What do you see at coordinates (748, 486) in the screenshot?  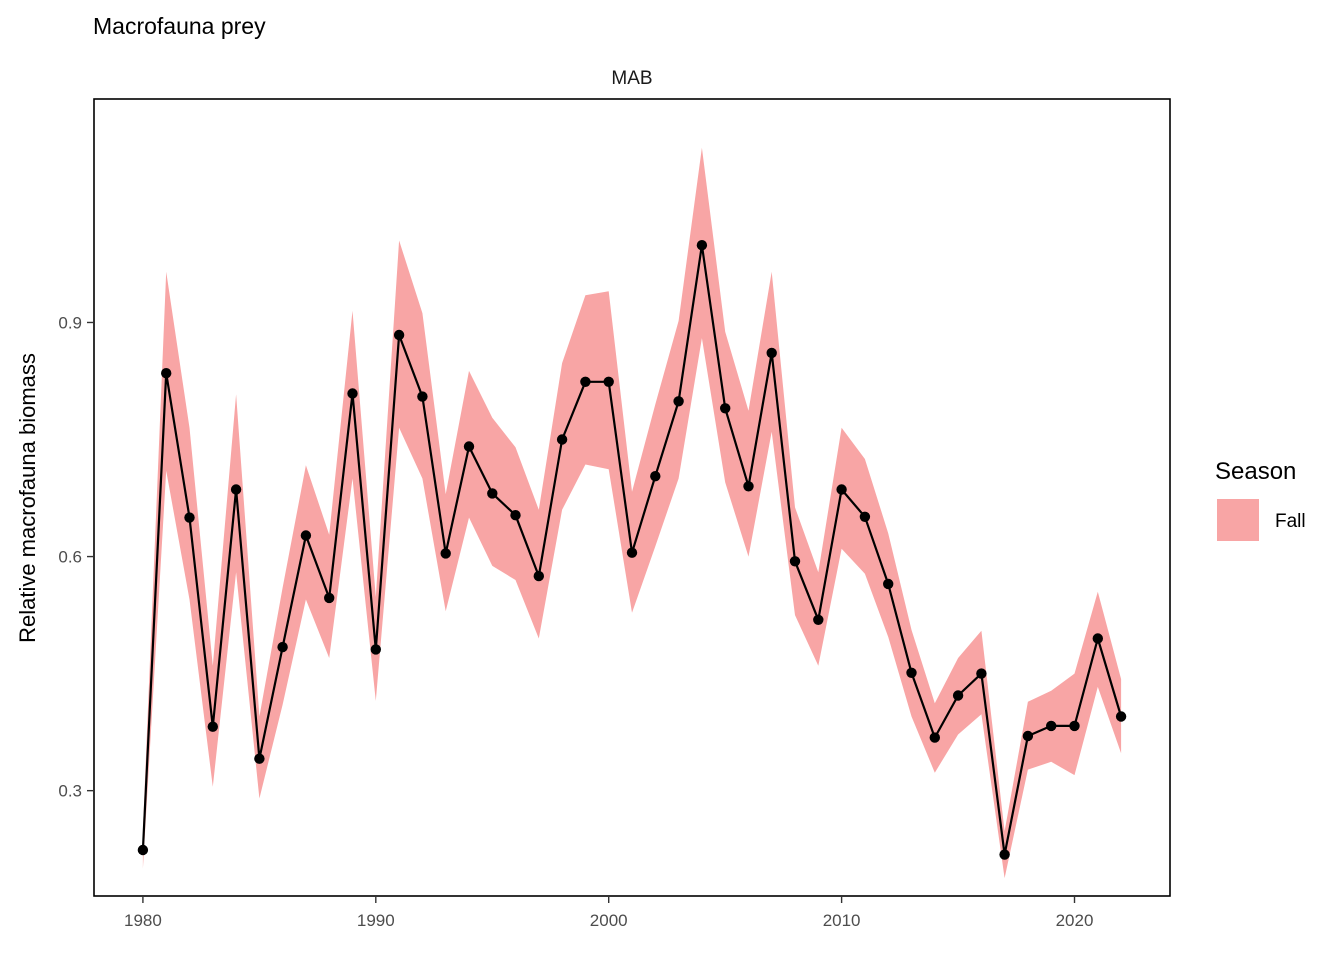 I see `data-point-2006` at bounding box center [748, 486].